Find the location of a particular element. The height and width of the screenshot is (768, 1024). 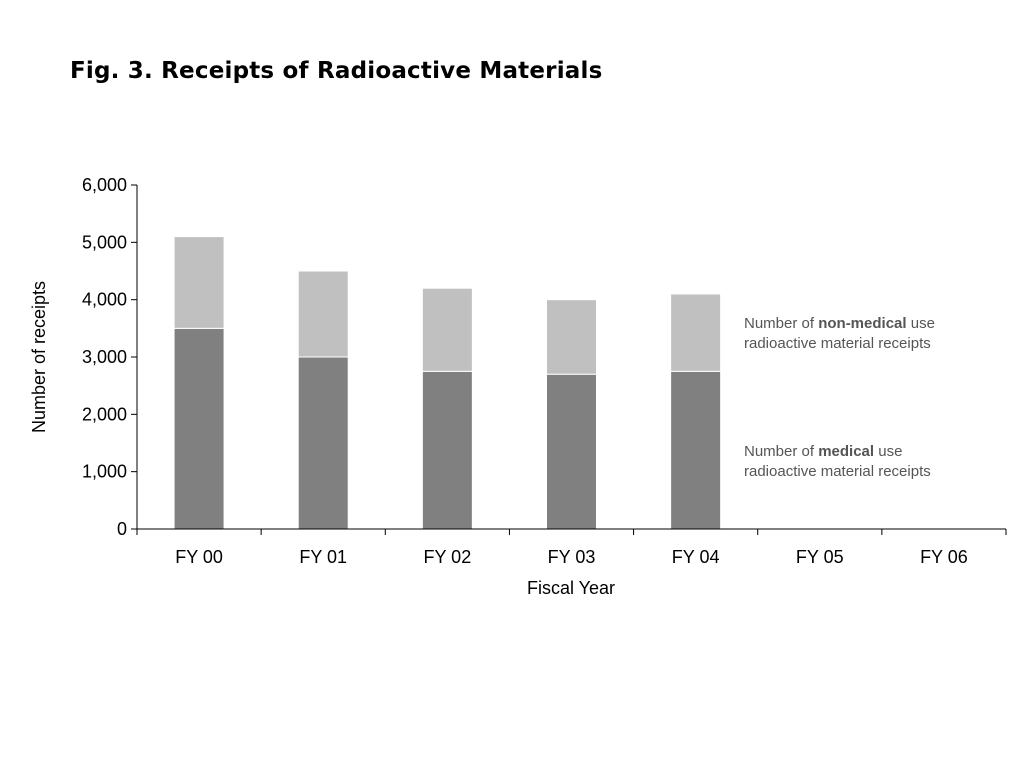

x-tick-label: FY 06 is located at coordinates (944, 557).